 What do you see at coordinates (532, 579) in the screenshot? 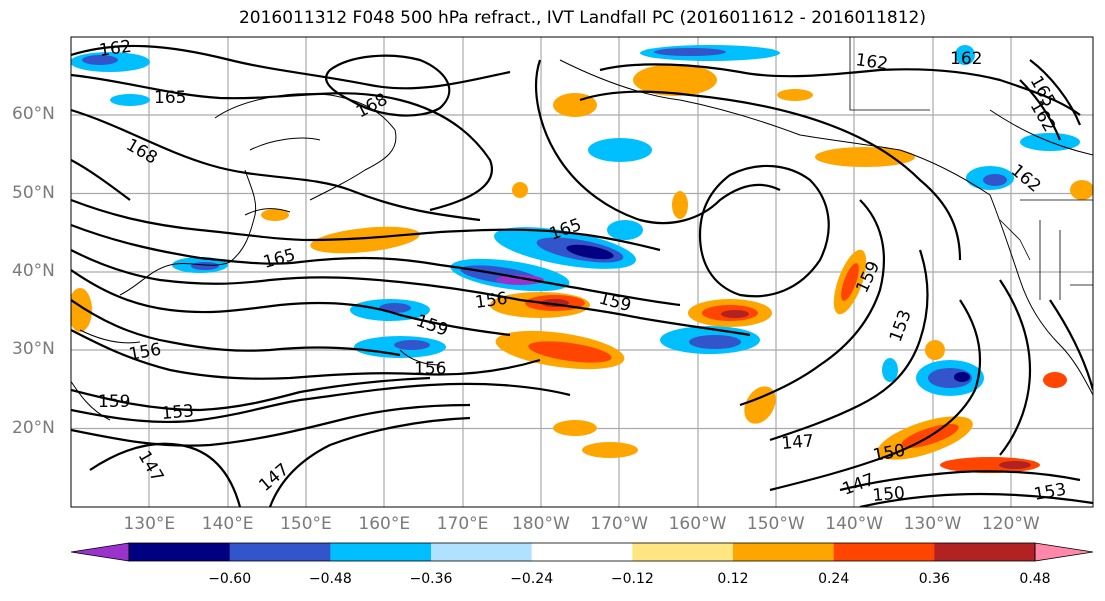
I see `colorbar-tick-label: −0.24` at bounding box center [532, 579].